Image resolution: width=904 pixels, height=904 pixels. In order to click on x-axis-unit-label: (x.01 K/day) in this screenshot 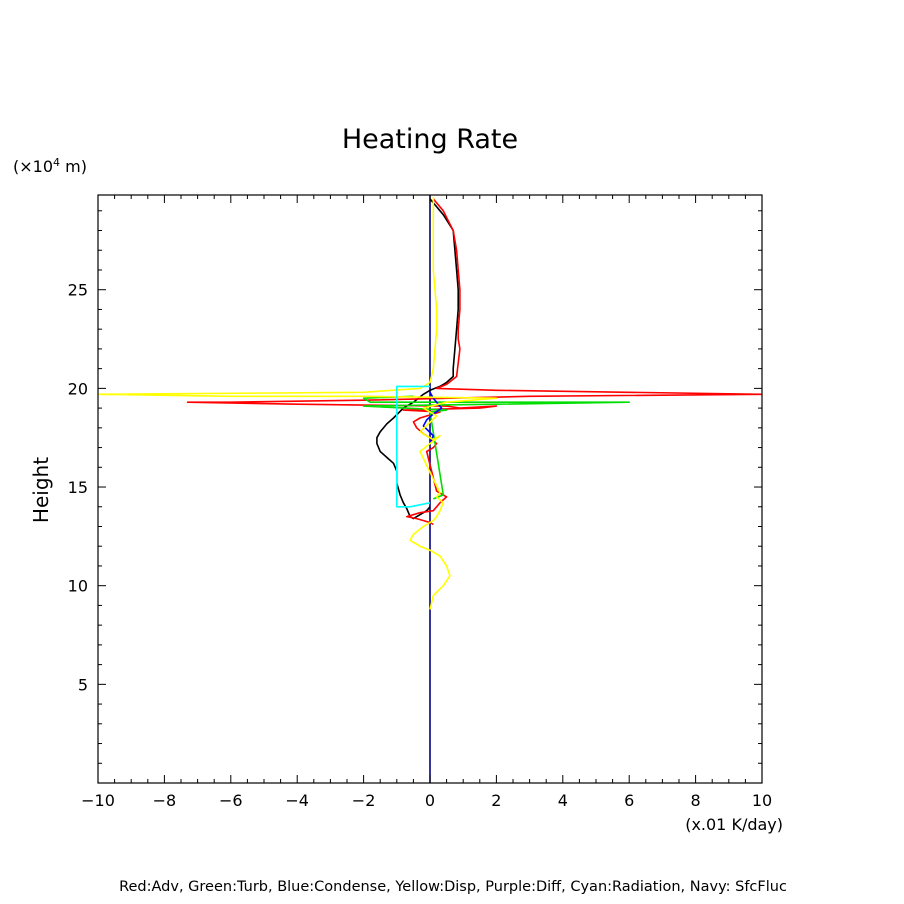, I will do `click(734, 824)`.